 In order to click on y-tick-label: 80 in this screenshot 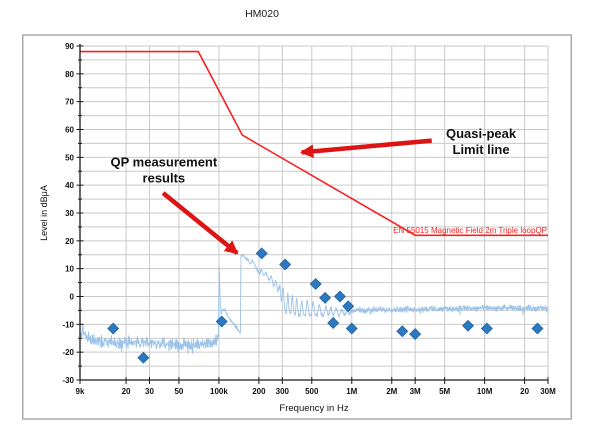, I will do `click(69, 74)`.